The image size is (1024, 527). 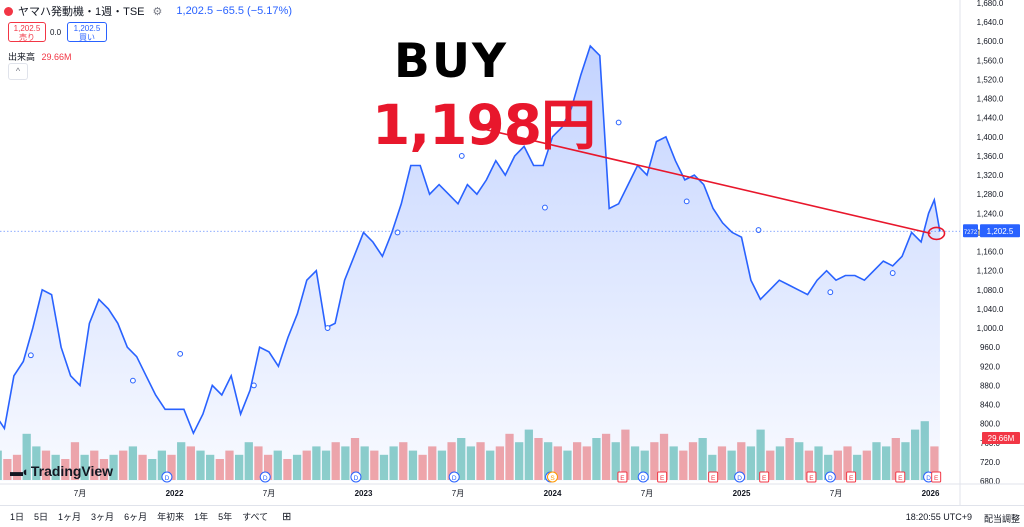 I want to click on range-1d: 1日, so click(x=17, y=517).